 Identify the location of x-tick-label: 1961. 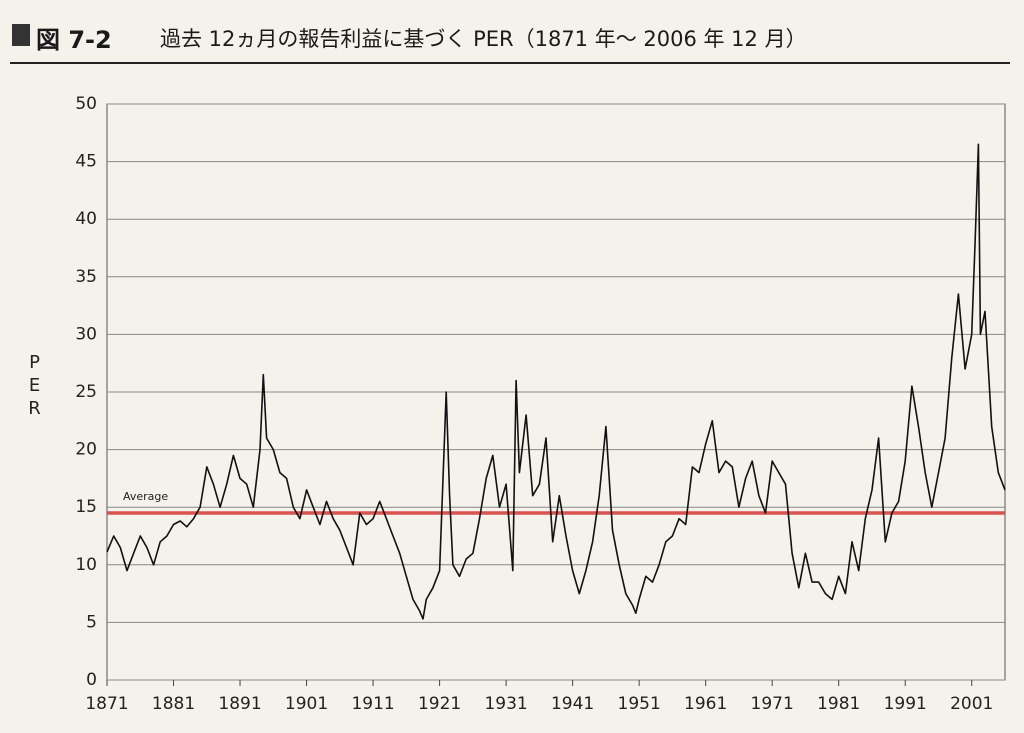
(705, 704).